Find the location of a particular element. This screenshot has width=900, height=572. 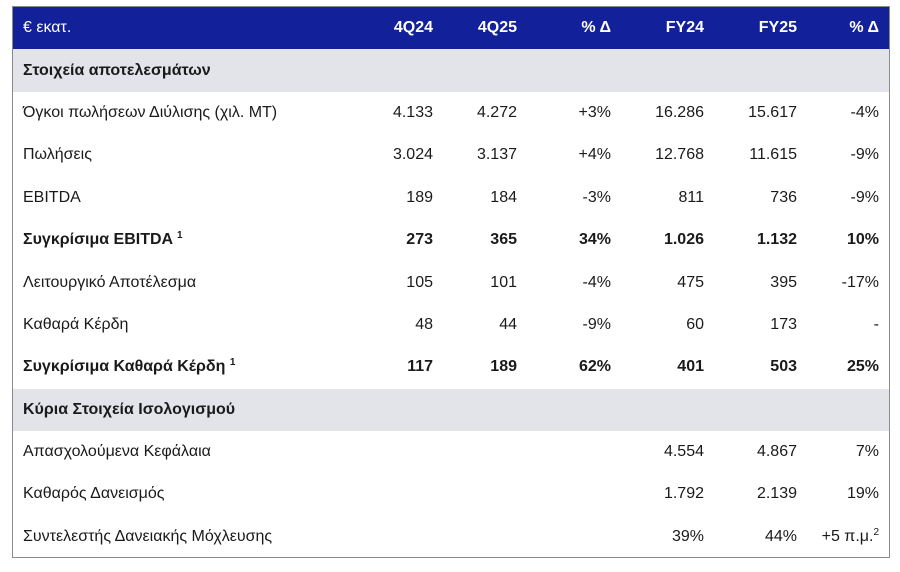

cell-pct-quarter: -3% is located at coordinates (596, 197).